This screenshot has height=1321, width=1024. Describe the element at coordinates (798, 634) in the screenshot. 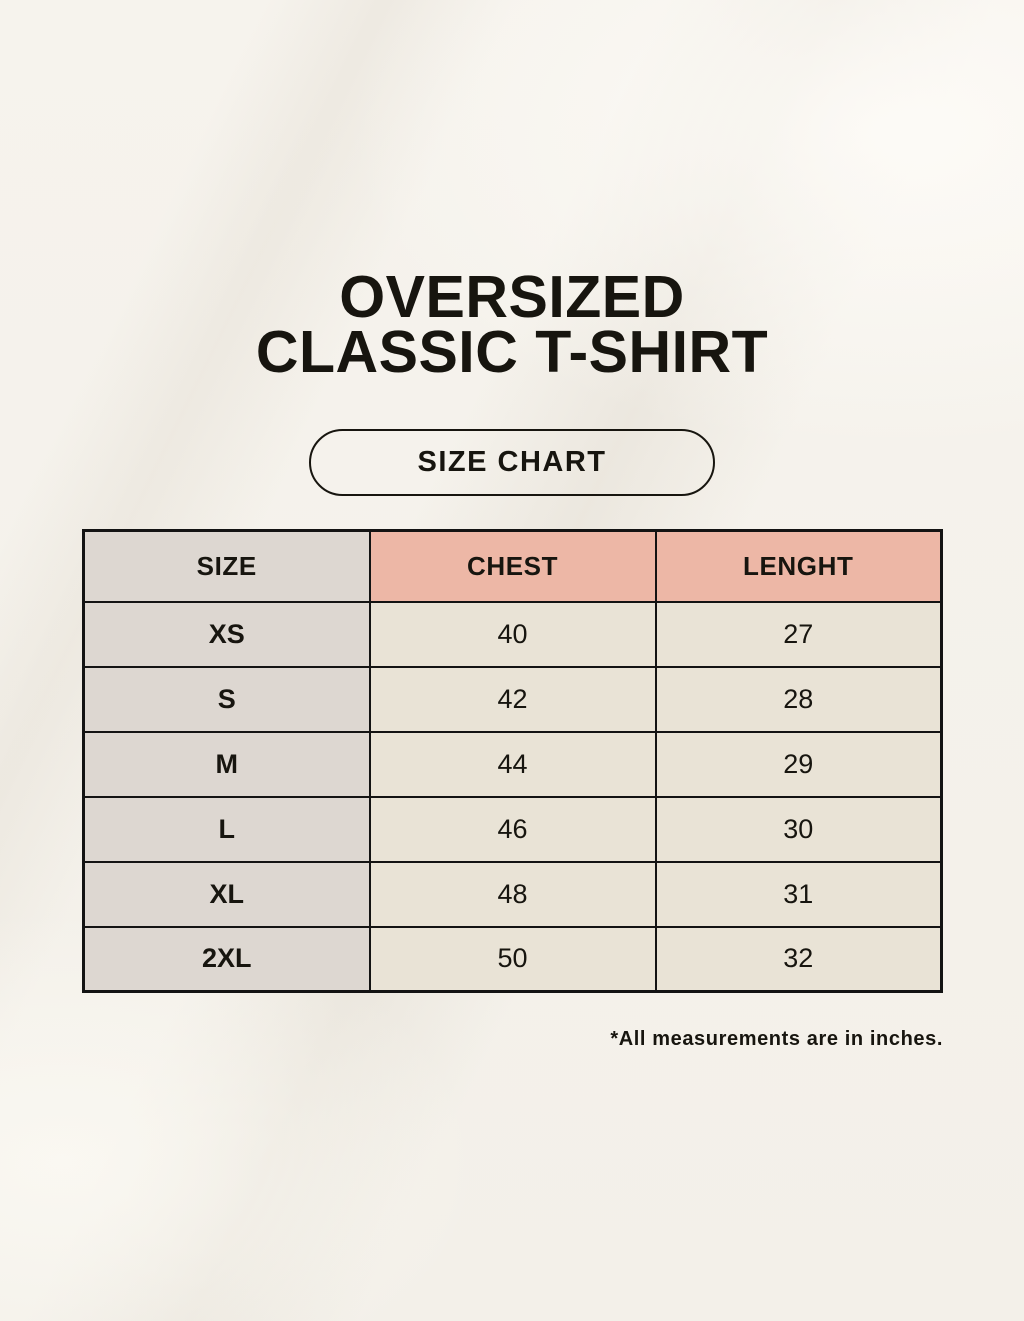

I see `lenght-value: 27` at that location.